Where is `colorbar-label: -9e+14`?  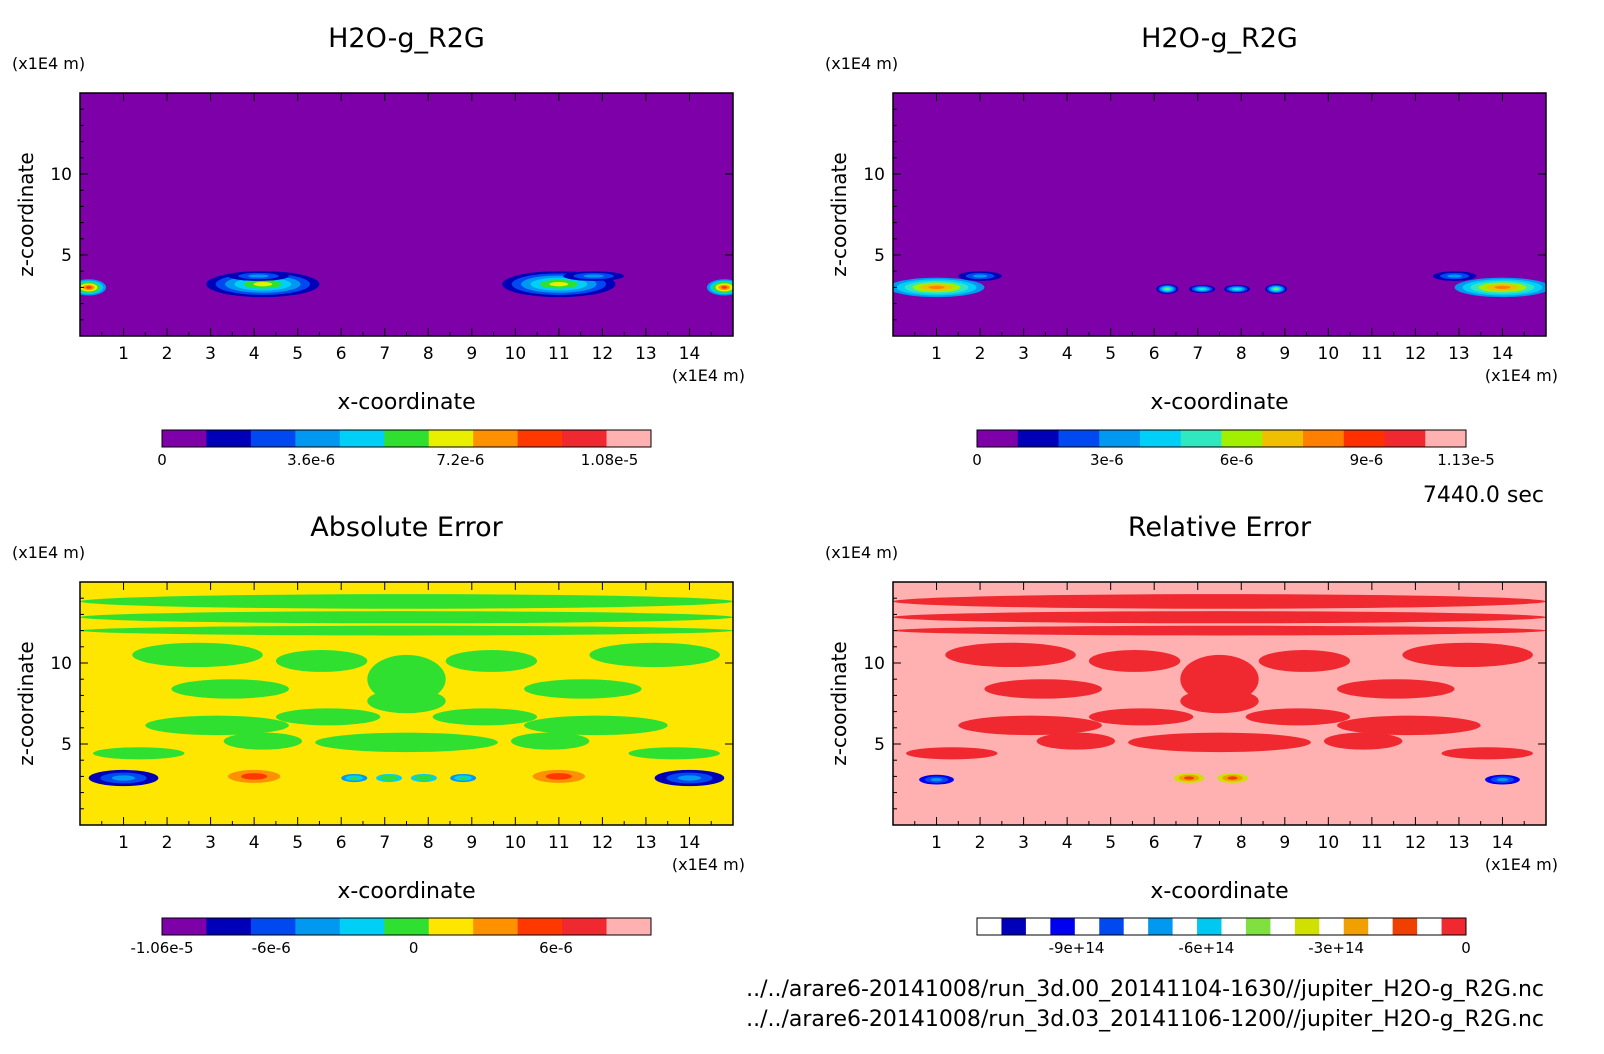
colorbar-label: -9e+14 is located at coordinates (1077, 948).